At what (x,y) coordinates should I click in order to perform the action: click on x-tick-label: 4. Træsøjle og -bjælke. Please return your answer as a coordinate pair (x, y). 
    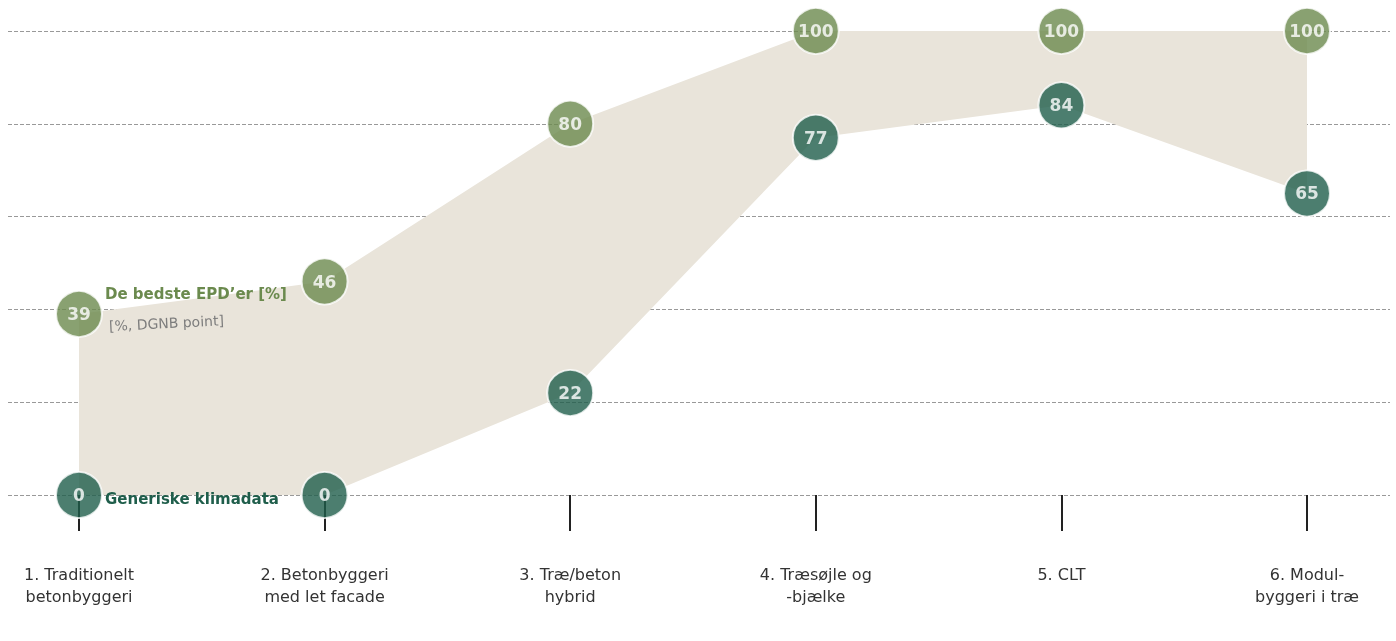
    Looking at the image, I should click on (815, 585).